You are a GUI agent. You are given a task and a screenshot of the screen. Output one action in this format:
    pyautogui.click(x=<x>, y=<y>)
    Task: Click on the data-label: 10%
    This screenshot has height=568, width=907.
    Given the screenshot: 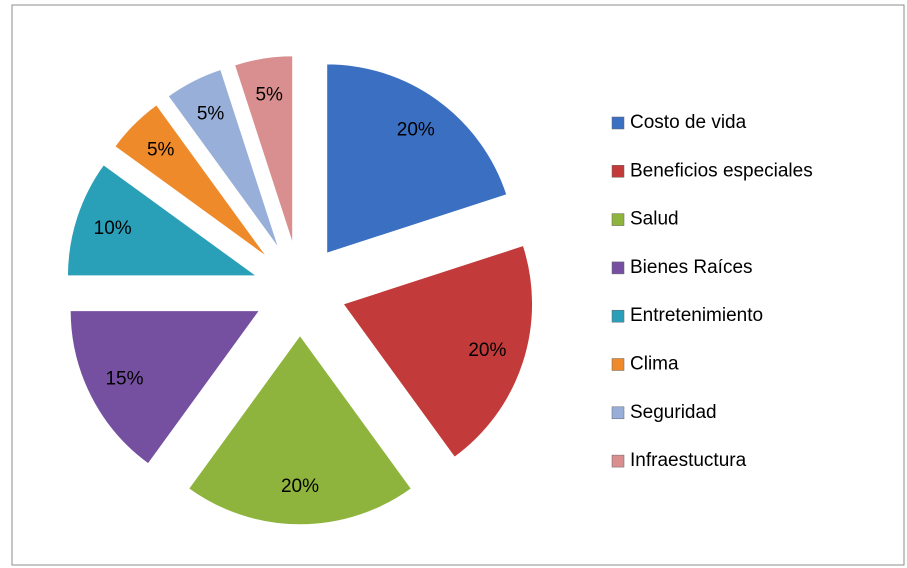 What is the action you would take?
    pyautogui.click(x=113, y=228)
    